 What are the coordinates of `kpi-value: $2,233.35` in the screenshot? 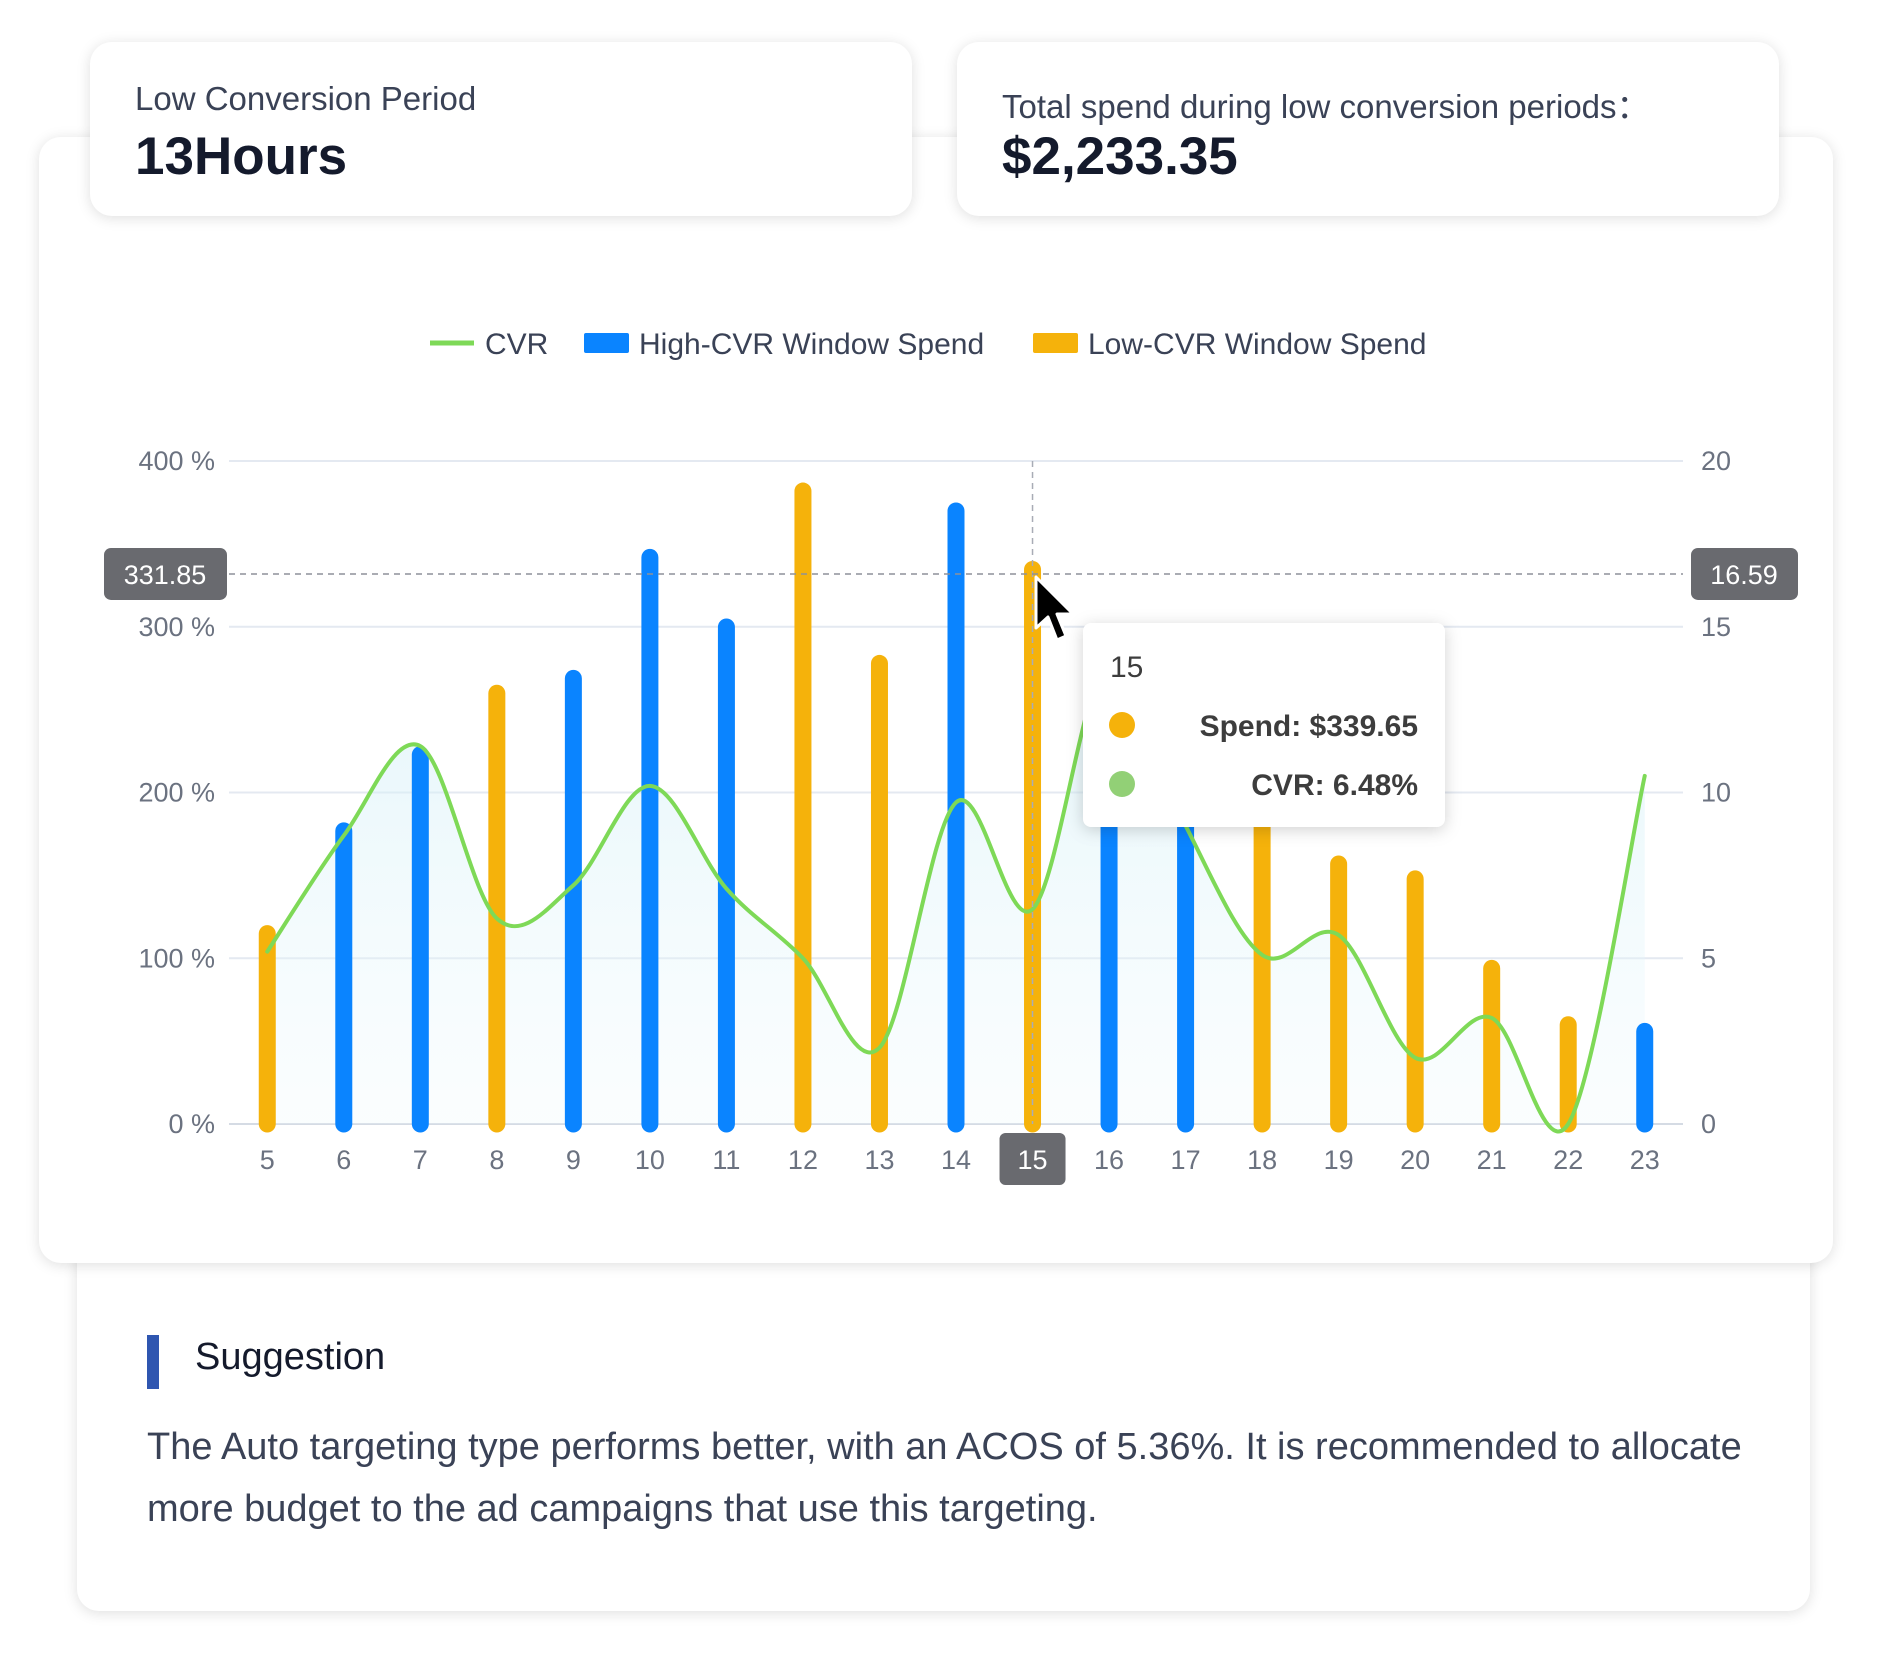 It's located at (1120, 156).